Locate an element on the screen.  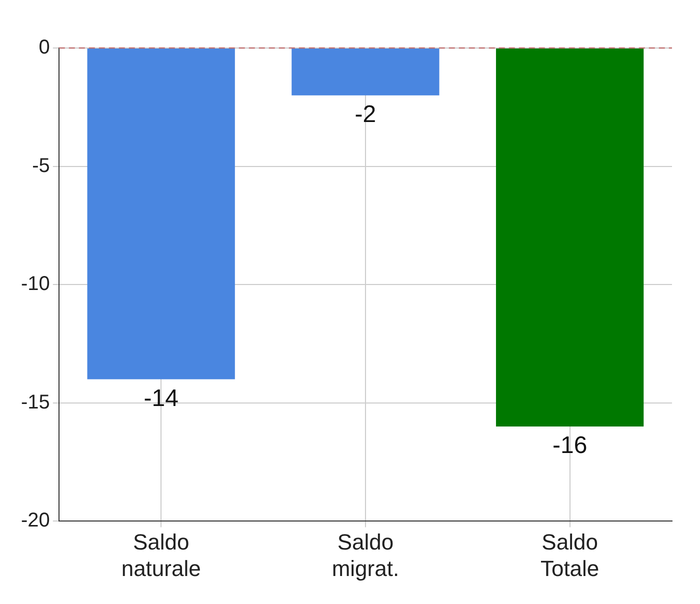
y-tick-label: -5 is located at coordinates (41, 165).